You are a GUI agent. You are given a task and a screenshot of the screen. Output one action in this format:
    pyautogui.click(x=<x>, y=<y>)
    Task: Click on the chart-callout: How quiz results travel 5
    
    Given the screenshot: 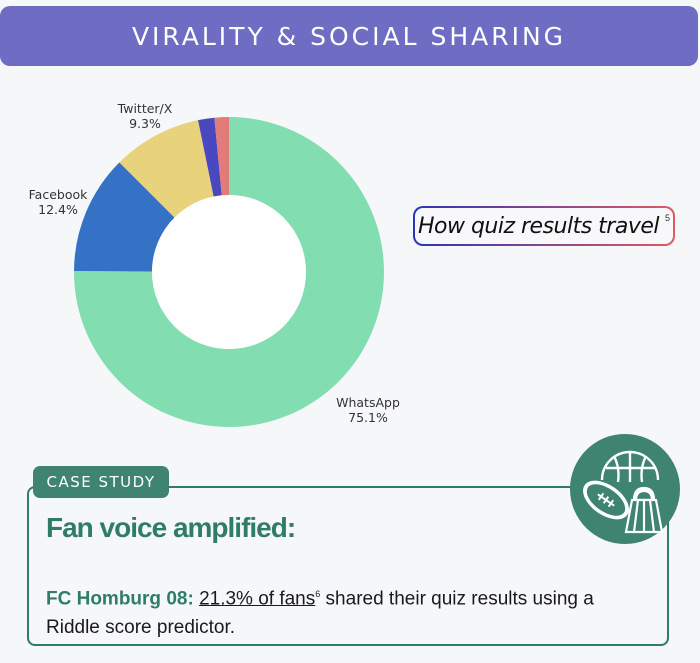 What is the action you would take?
    pyautogui.click(x=544, y=226)
    